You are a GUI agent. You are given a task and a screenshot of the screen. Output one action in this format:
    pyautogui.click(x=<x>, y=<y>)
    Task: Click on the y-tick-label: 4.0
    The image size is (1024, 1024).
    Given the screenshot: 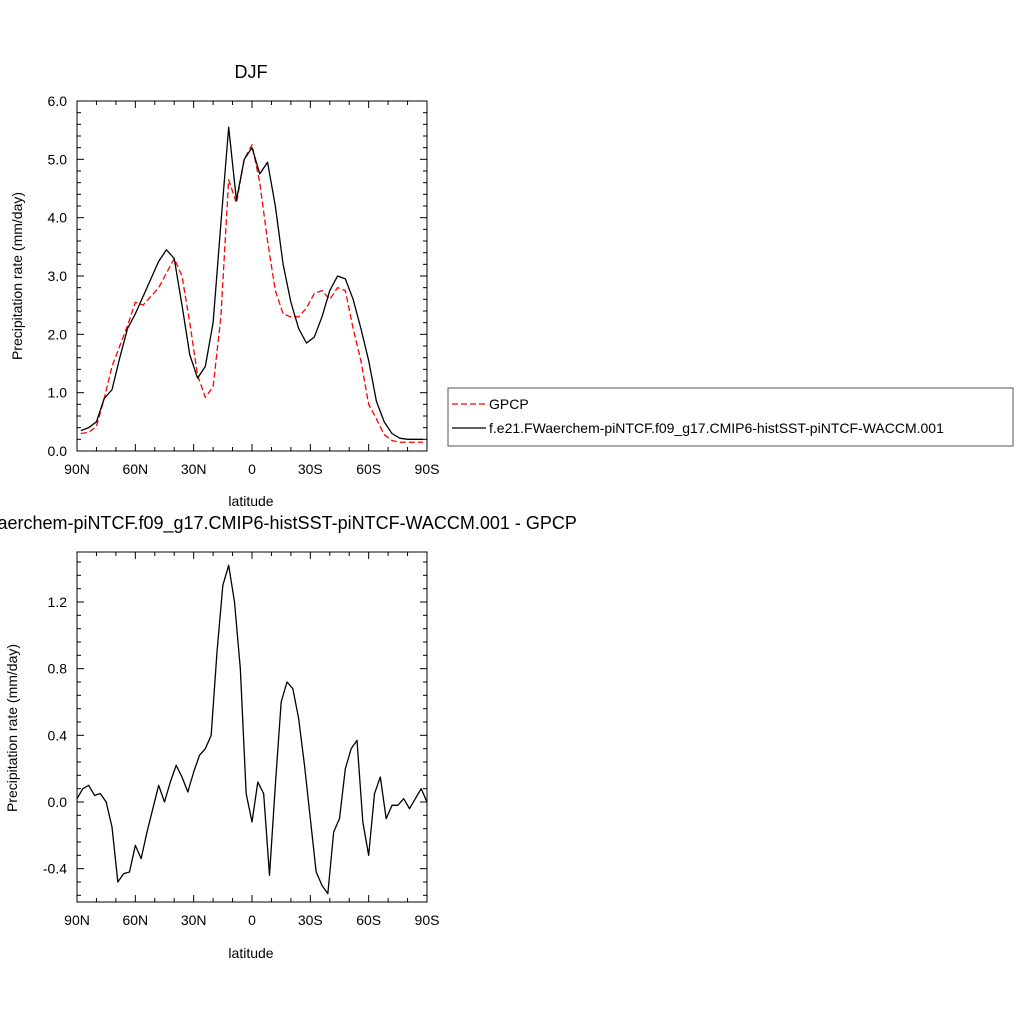 What is the action you would take?
    pyautogui.click(x=58, y=218)
    